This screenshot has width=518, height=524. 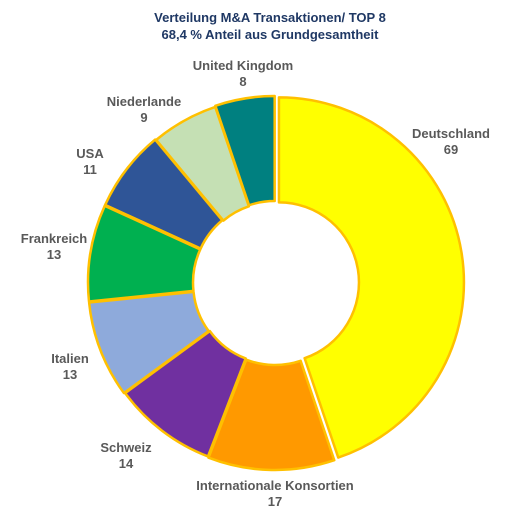 What do you see at coordinates (271, 415) in the screenshot?
I see `slice-internationale-konsortien` at bounding box center [271, 415].